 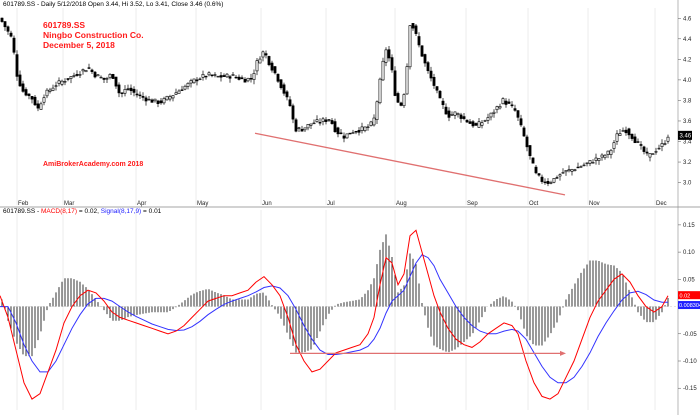 What do you see at coordinates (93, 35) in the screenshot?
I see `annotation-company: Ningbo Construction Co.` at bounding box center [93, 35].